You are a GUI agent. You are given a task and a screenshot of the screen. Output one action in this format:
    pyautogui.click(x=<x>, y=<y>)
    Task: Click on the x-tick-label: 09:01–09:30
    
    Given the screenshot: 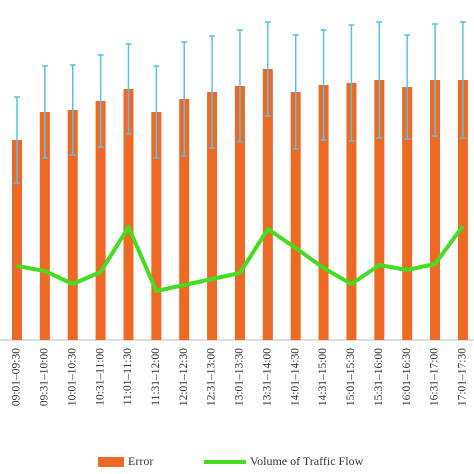 What is the action you would take?
    pyautogui.click(x=17, y=377)
    